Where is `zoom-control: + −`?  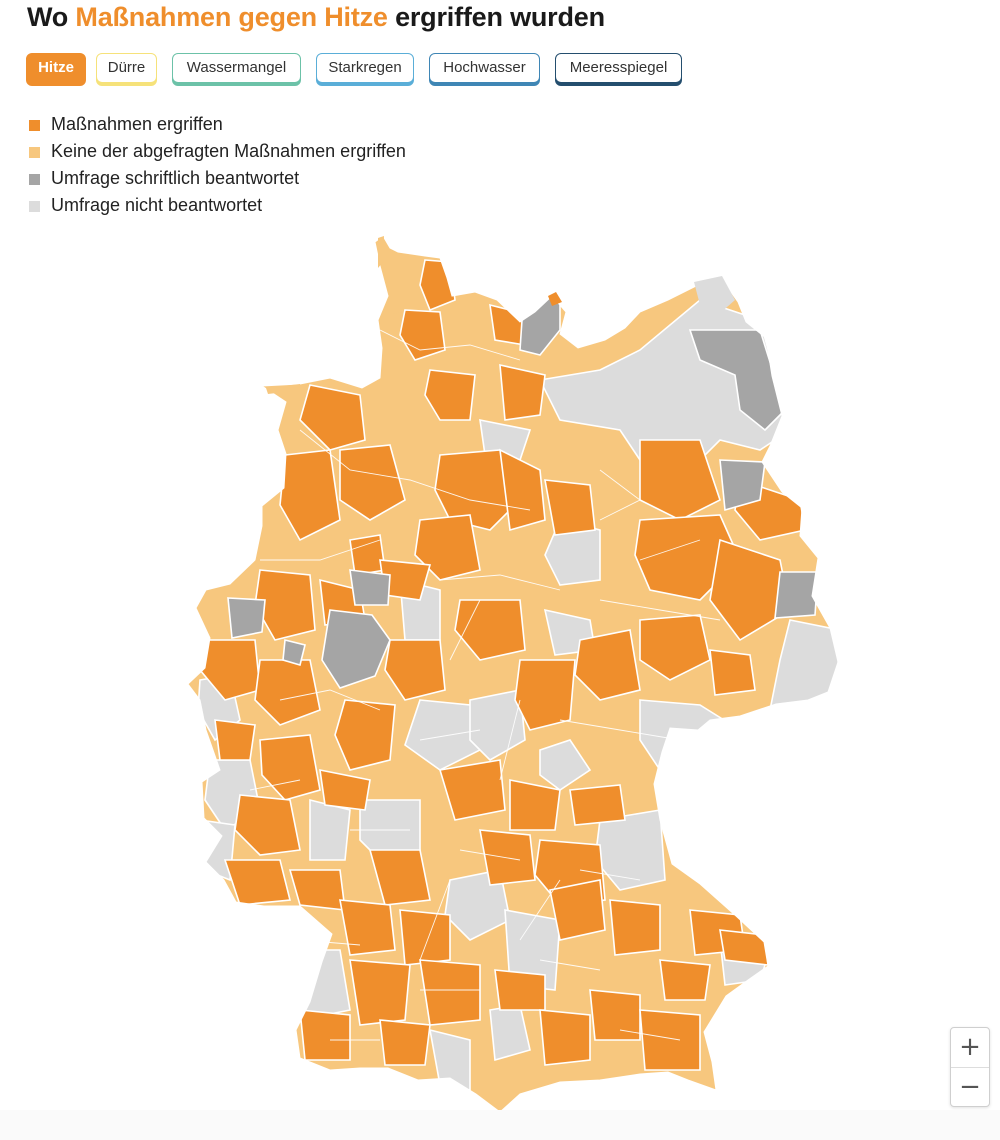 zoom-control: + − is located at coordinates (970, 1067).